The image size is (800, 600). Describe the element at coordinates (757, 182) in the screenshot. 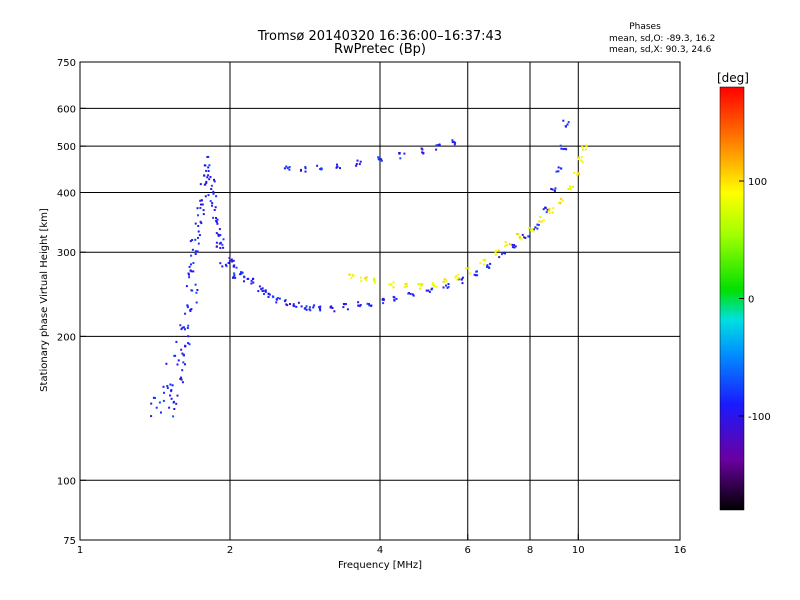

I see `colorbar-tick-label: 100` at that location.